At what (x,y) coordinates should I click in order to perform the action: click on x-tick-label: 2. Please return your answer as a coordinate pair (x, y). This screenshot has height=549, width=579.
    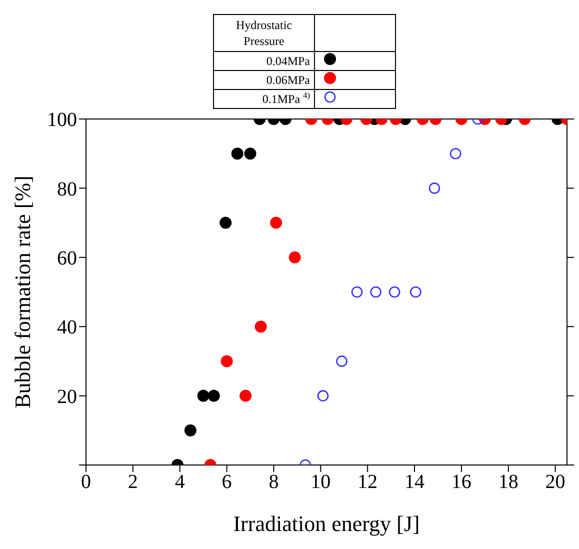
    Looking at the image, I should click on (133, 482).